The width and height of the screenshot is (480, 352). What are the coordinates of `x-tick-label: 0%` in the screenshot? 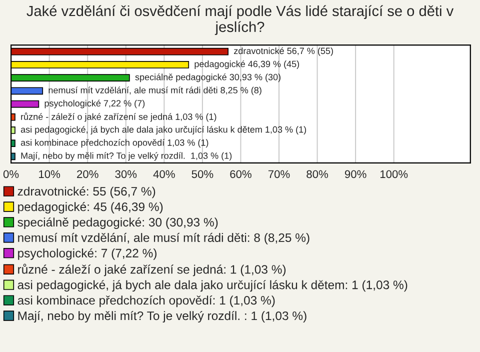 It's located at (11, 174).